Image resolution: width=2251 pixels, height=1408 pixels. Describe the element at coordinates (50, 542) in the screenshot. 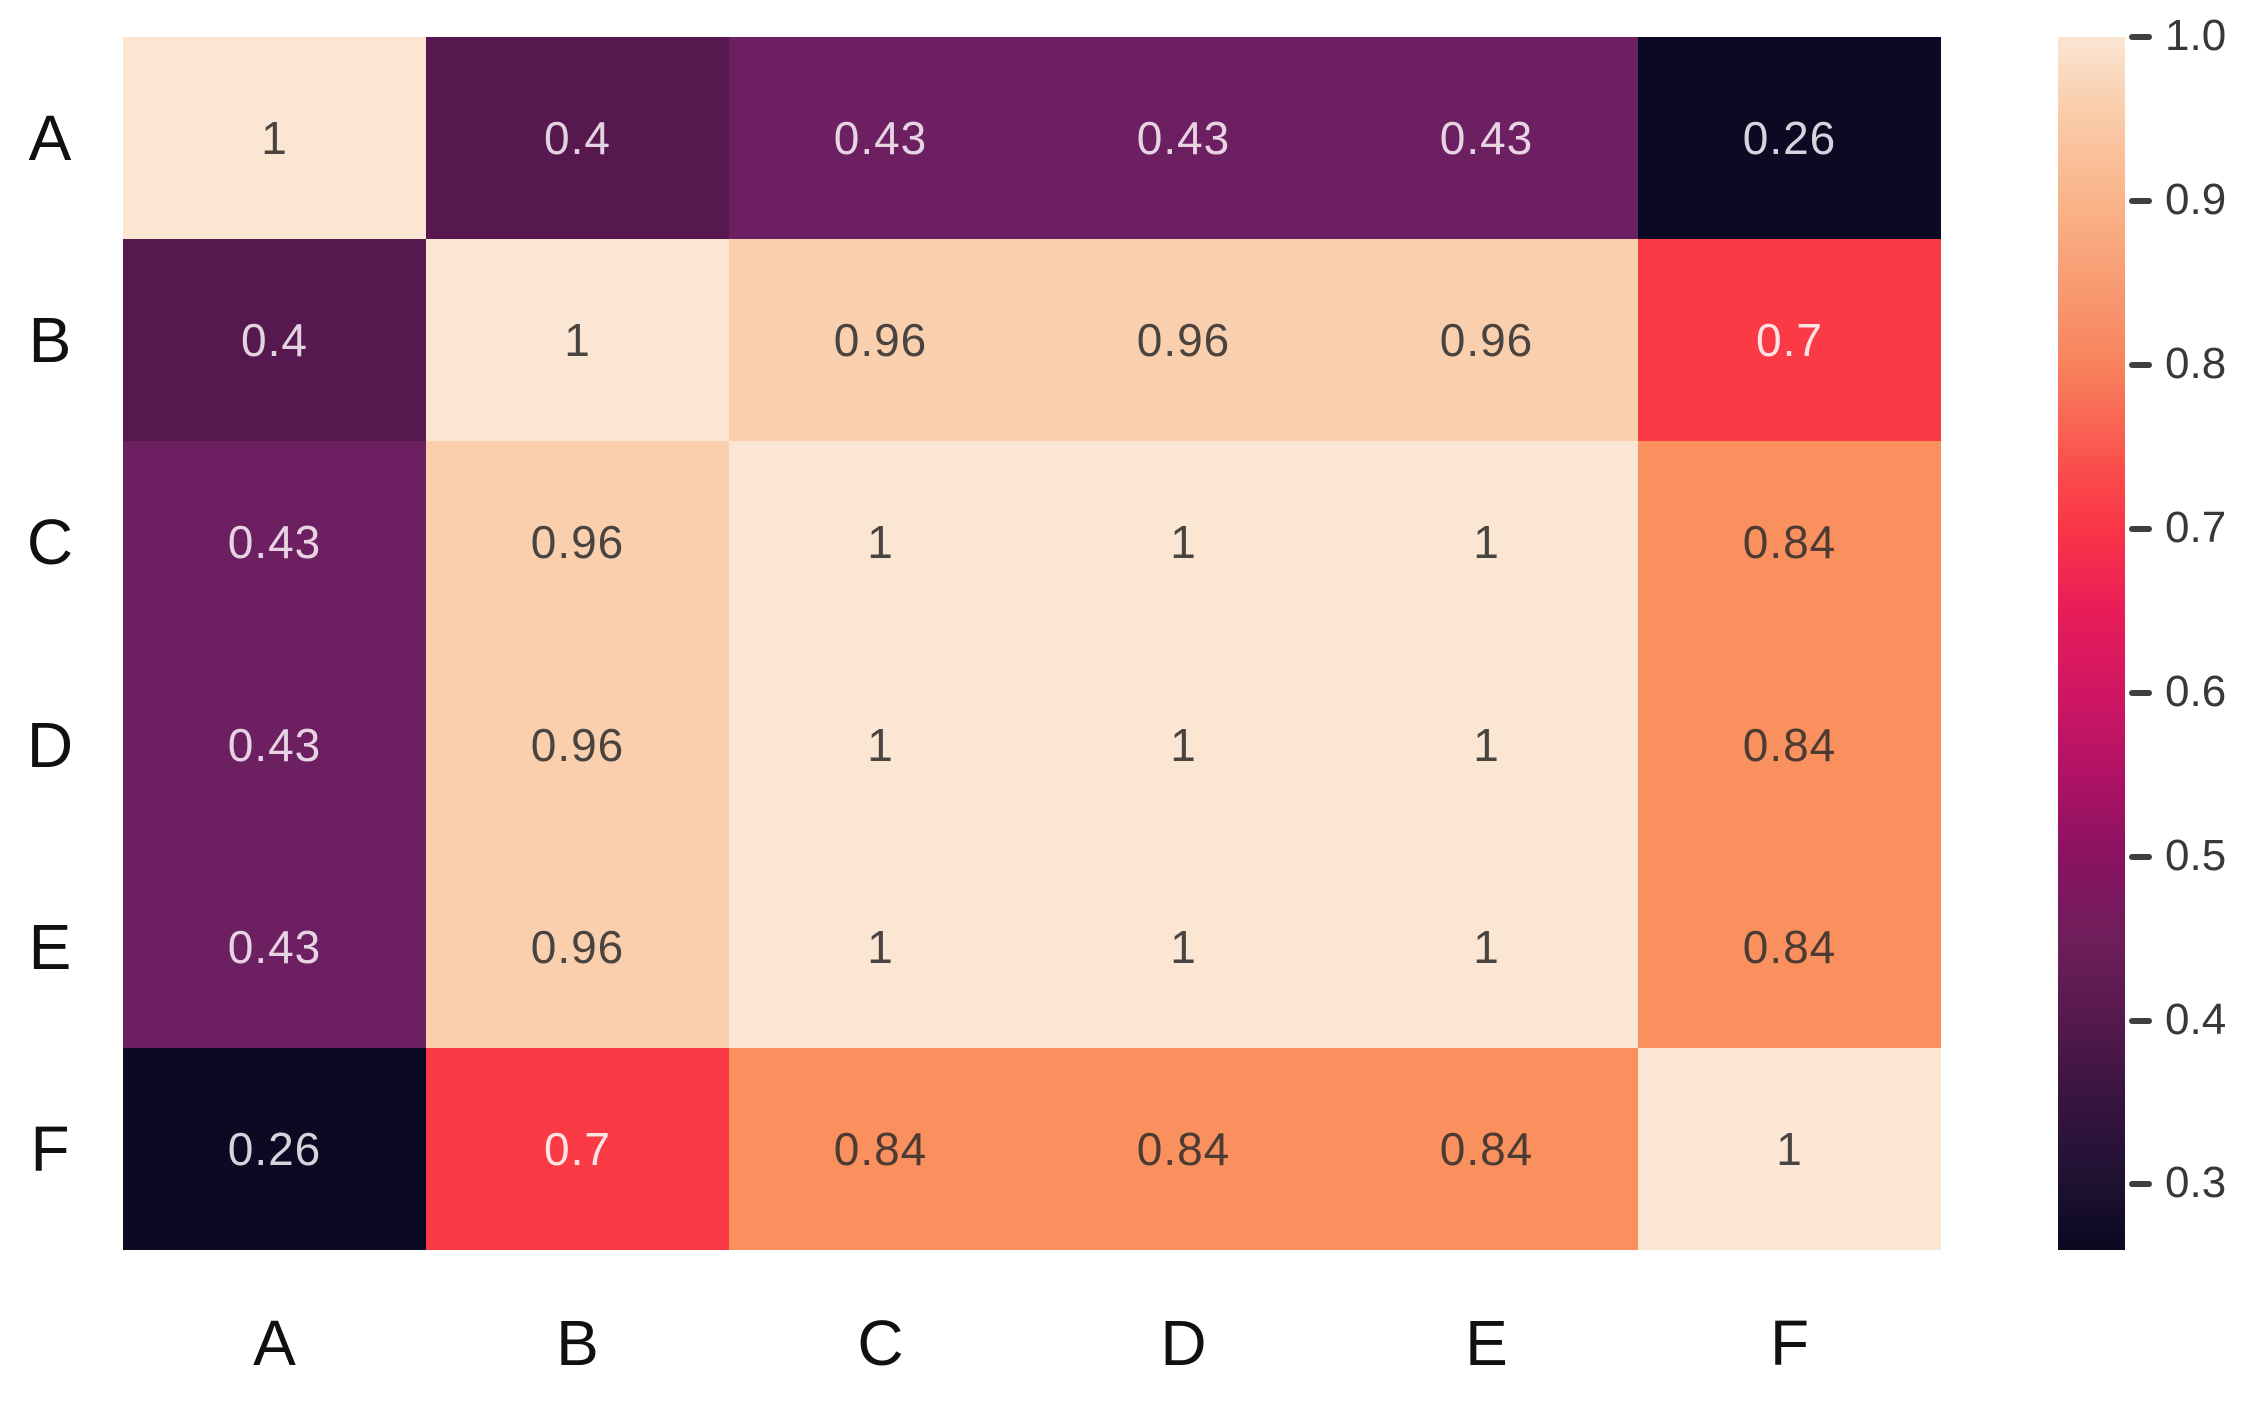

I see `y-axis-label-c: C` at that location.